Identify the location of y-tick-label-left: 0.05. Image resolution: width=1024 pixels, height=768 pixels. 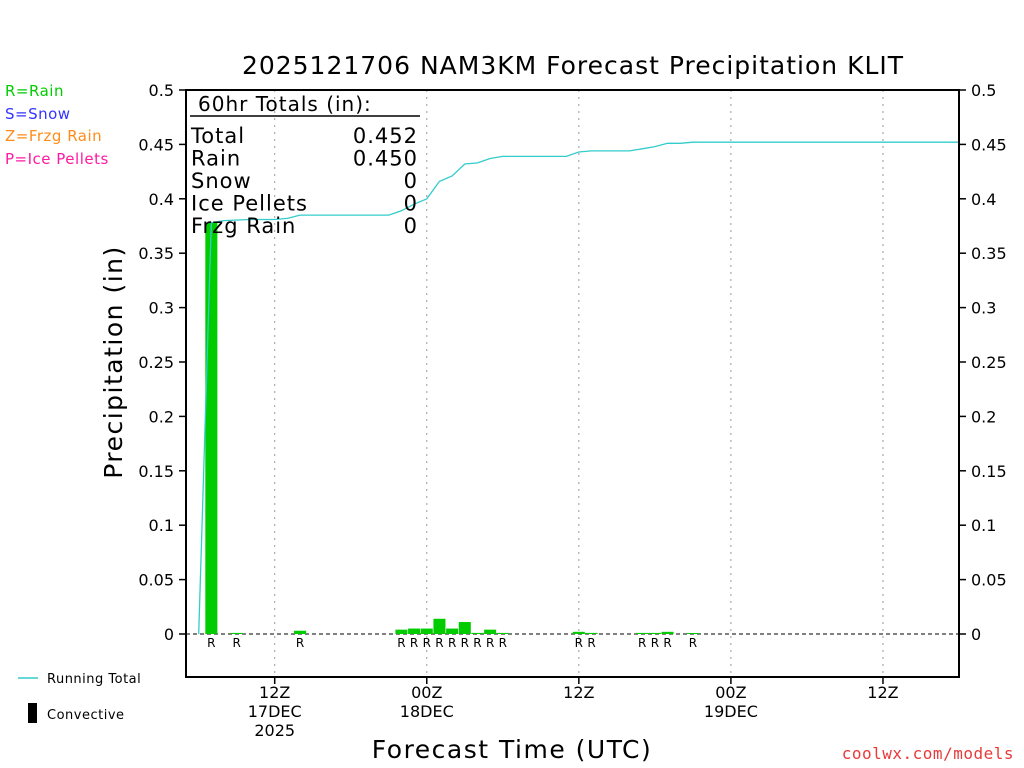
(156, 580).